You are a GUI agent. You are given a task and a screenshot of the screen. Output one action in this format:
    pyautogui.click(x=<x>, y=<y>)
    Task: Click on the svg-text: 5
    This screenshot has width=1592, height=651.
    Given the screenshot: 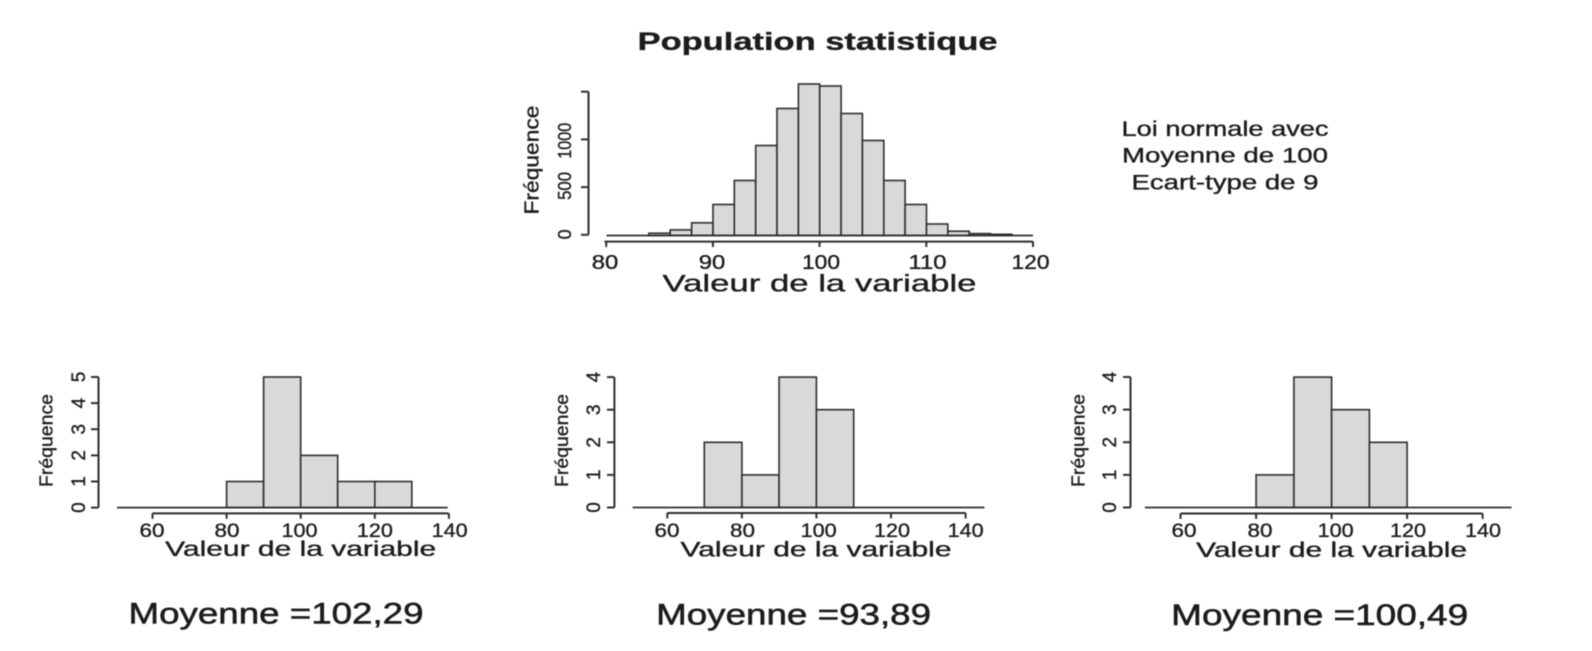 What is the action you would take?
    pyautogui.click(x=79, y=377)
    